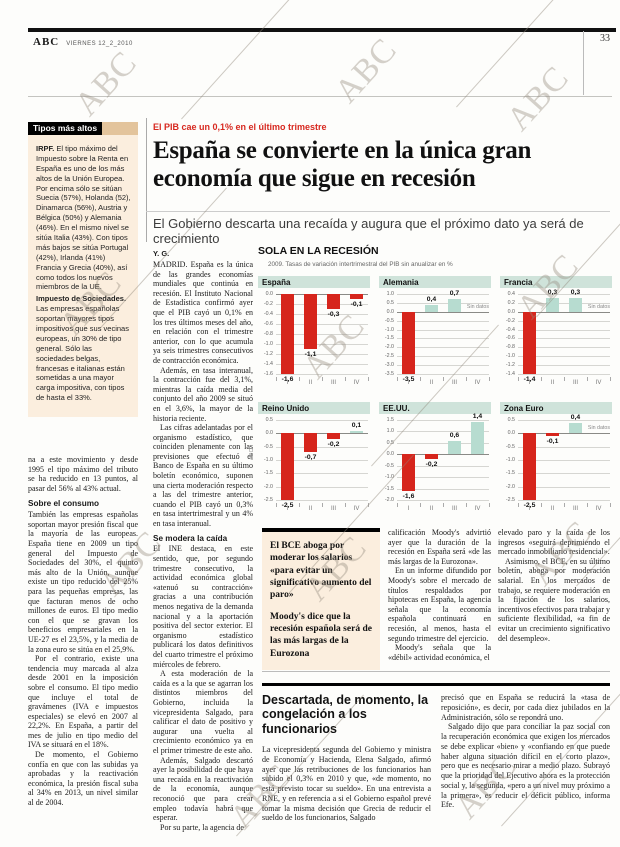 The height and width of the screenshot is (847, 620). Describe the element at coordinates (556, 282) in the screenshot. I see `chart-title: Francia` at that location.